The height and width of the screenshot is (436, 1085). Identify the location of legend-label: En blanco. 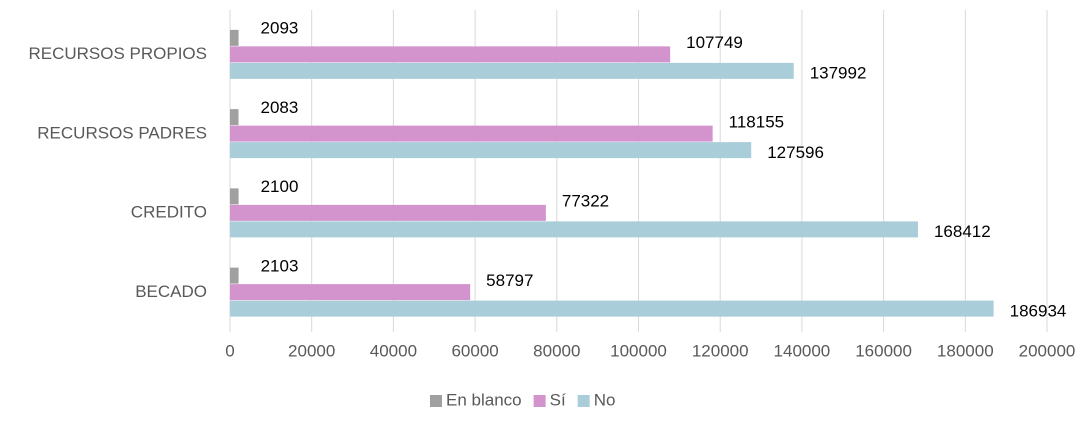
(484, 399).